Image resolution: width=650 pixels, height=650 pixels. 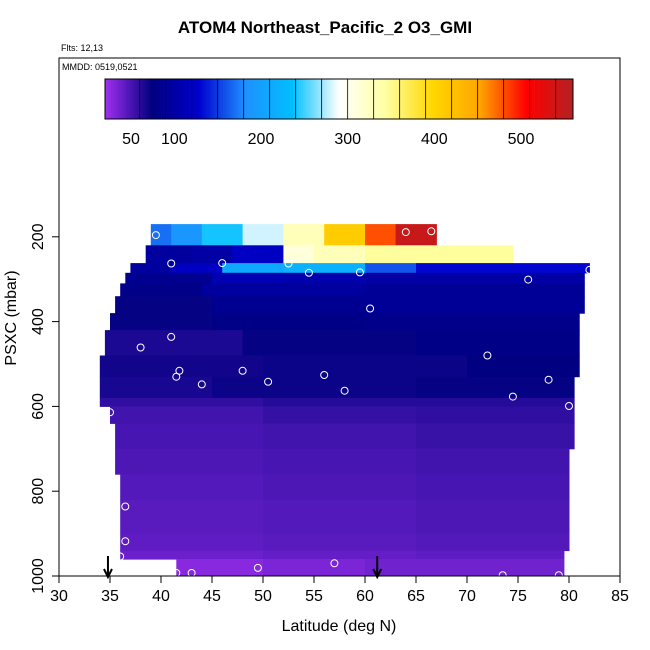 What do you see at coordinates (212, 596) in the screenshot?
I see `x-tick-label: 45` at bounding box center [212, 596].